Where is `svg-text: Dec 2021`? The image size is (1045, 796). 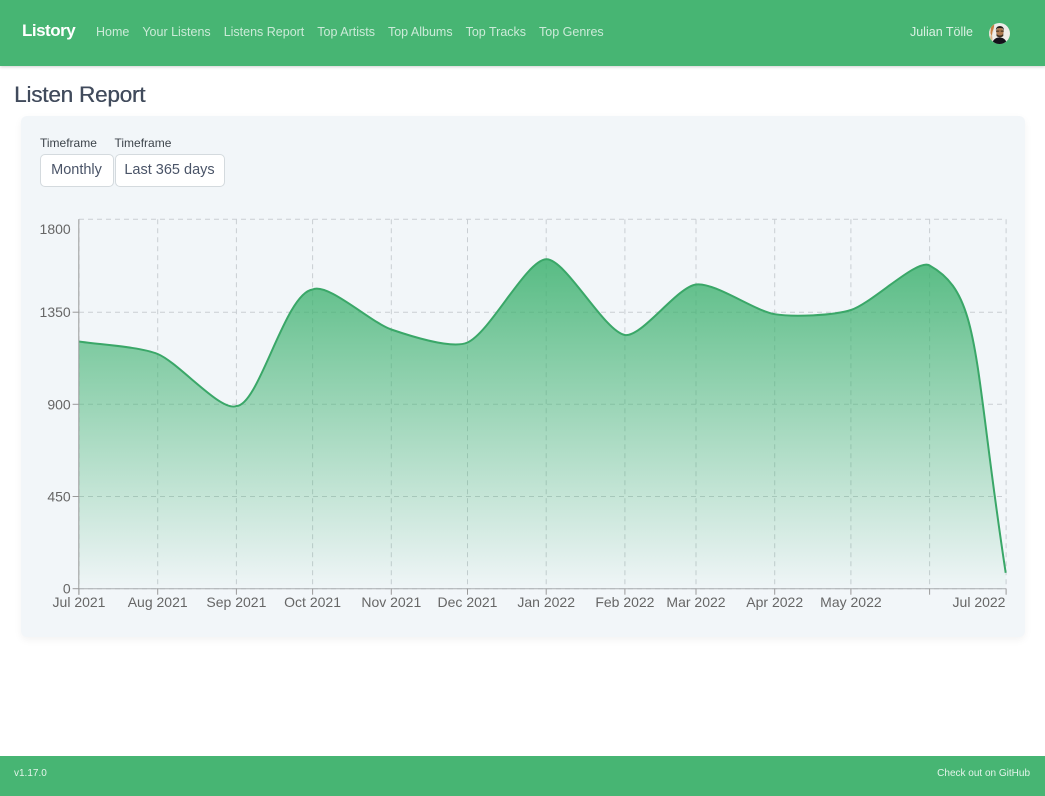
svg-text: Dec 2021 is located at coordinates (468, 602).